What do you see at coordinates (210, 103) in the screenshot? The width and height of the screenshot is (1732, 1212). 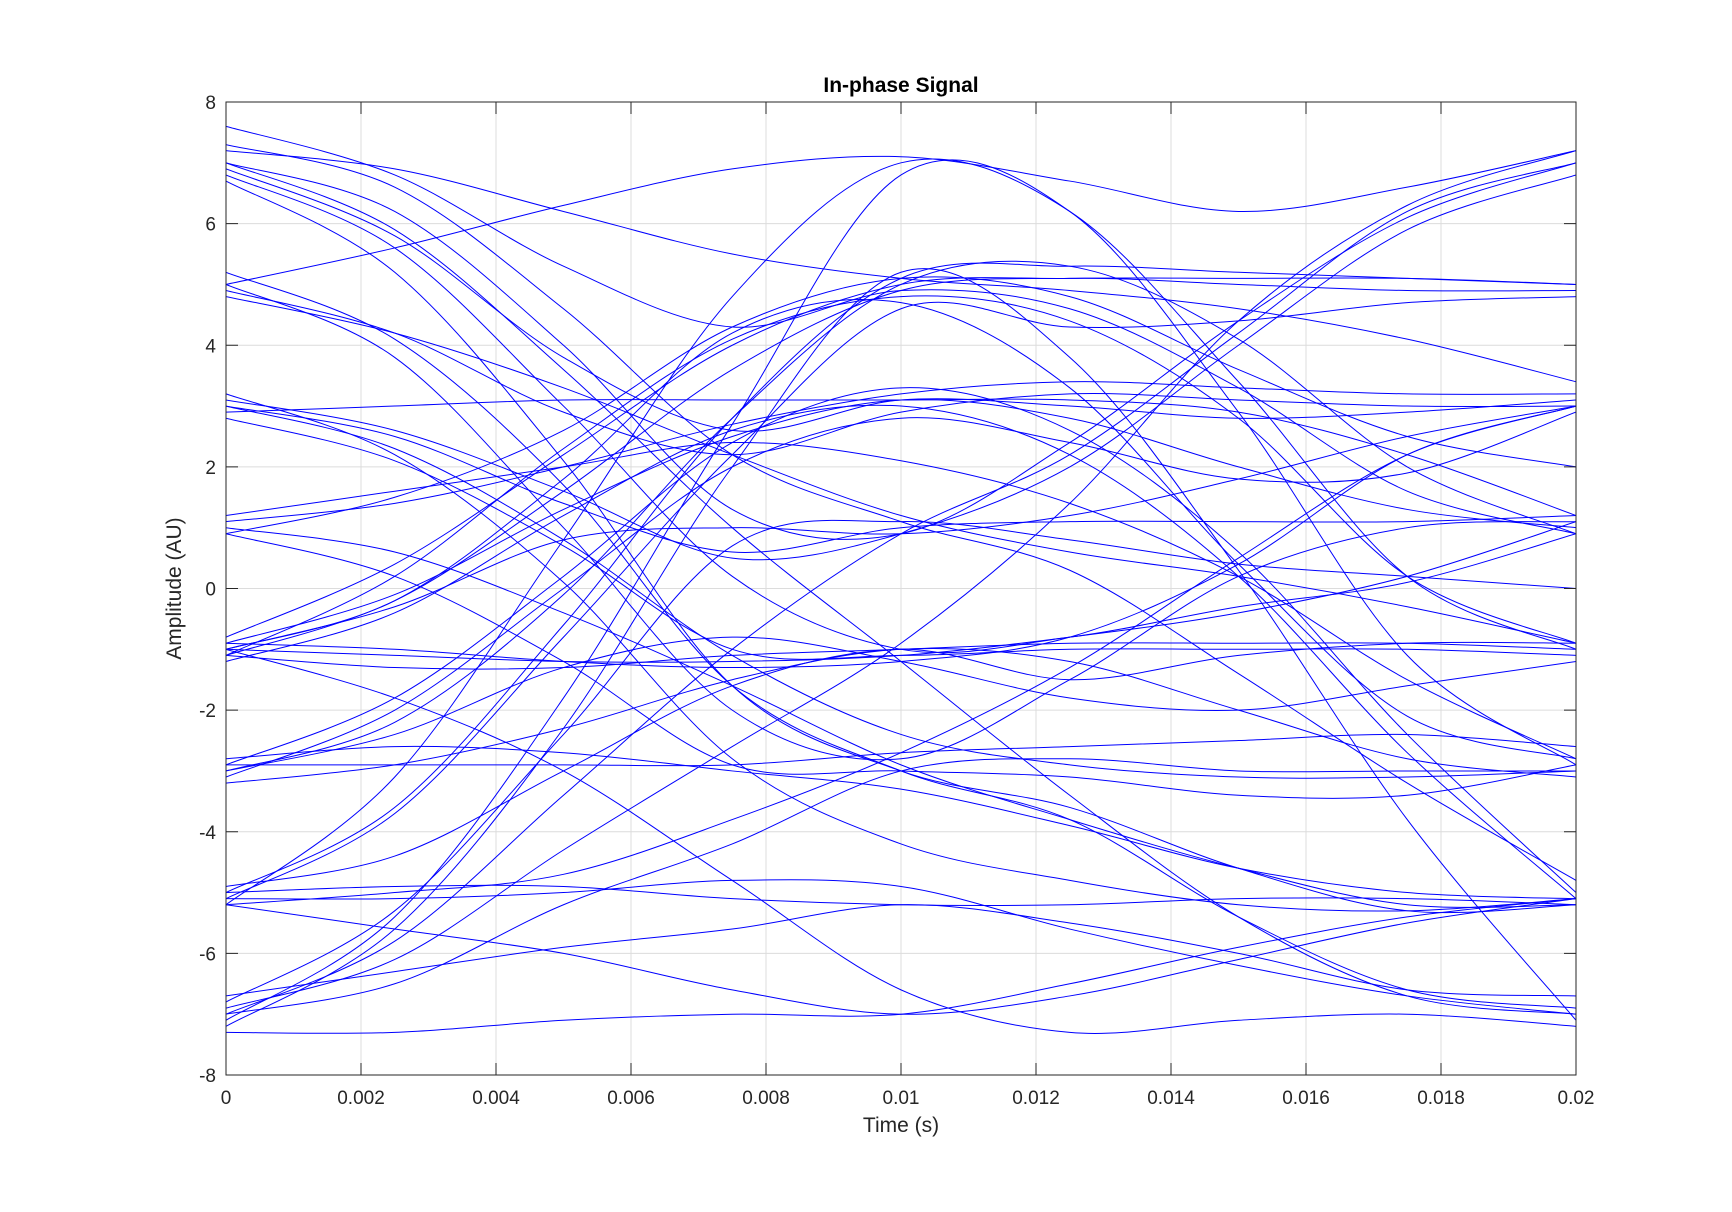 I see `y-tick-label: 8` at bounding box center [210, 103].